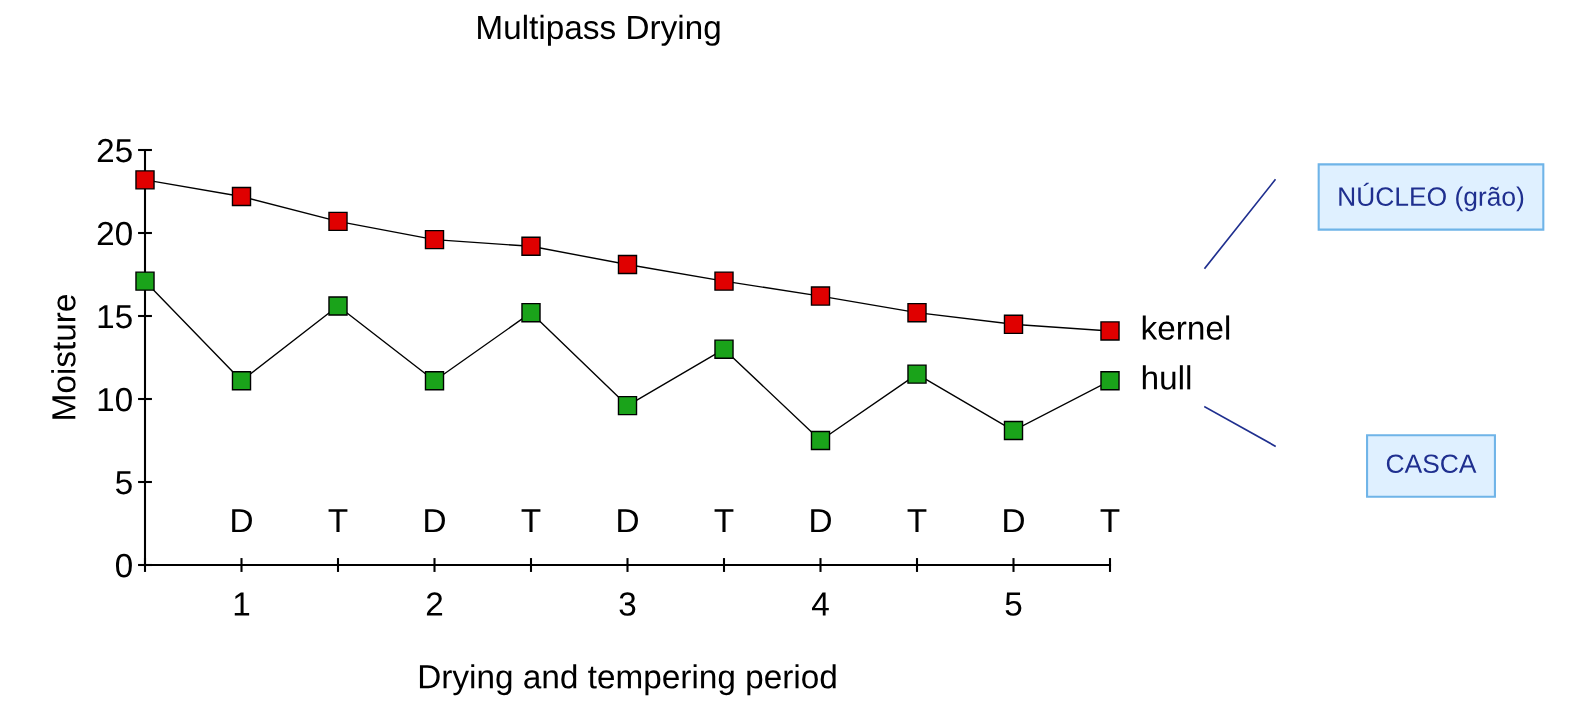 The height and width of the screenshot is (717, 1587). What do you see at coordinates (242, 604) in the screenshot?
I see `x-tick-label: 1` at bounding box center [242, 604].